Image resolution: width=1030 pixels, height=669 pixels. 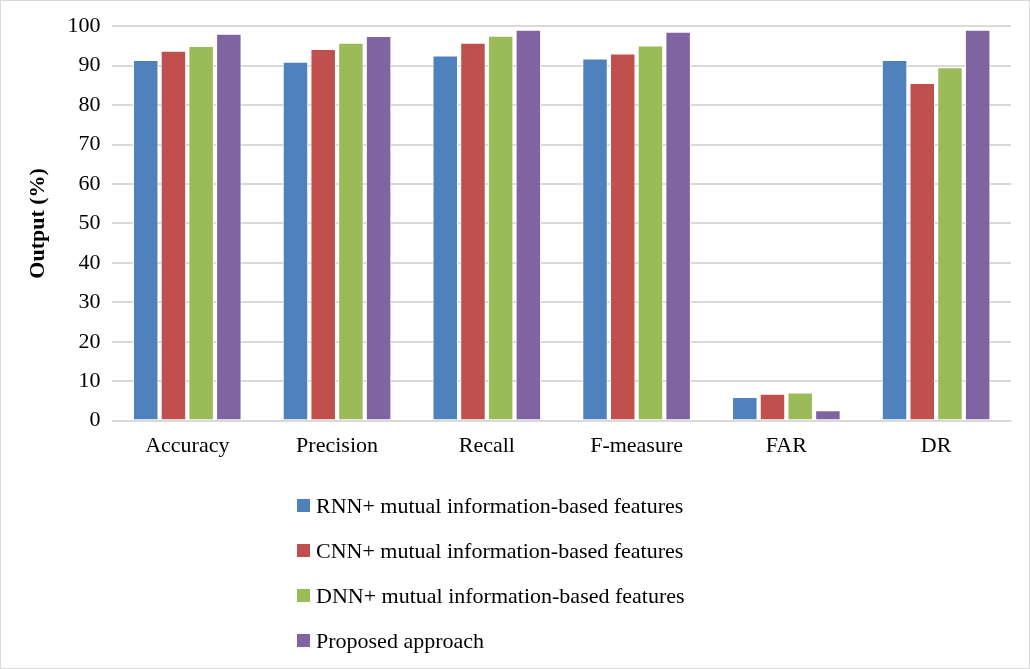 What do you see at coordinates (89, 182) in the screenshot?
I see `y-tick-label: 60` at bounding box center [89, 182].